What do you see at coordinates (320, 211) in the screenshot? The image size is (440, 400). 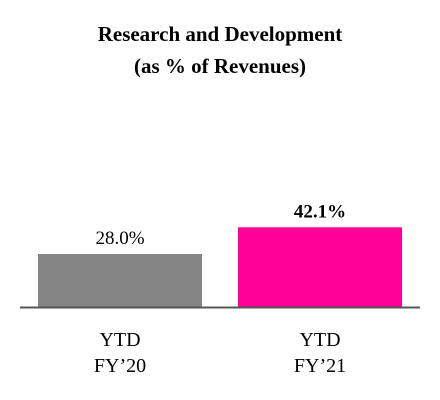 I see `value-label-1: 42.1%` at bounding box center [320, 211].